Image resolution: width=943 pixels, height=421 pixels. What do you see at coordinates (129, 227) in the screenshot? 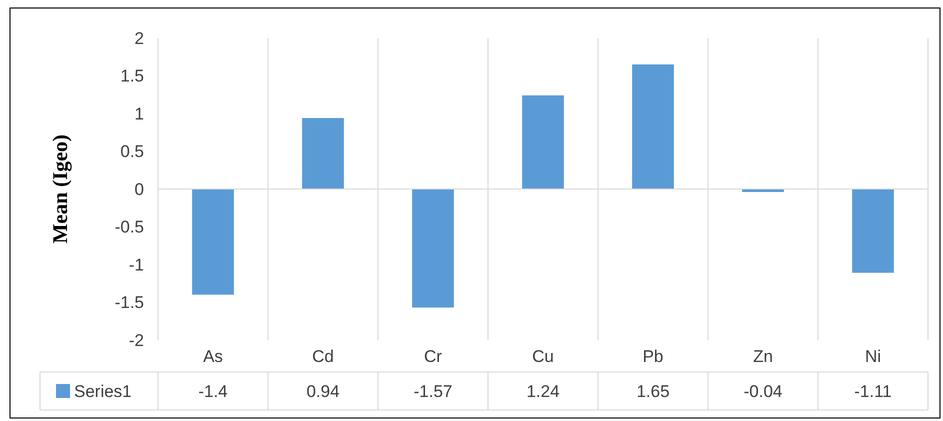
I see `y-tick-label: -0.5` at bounding box center [129, 227].